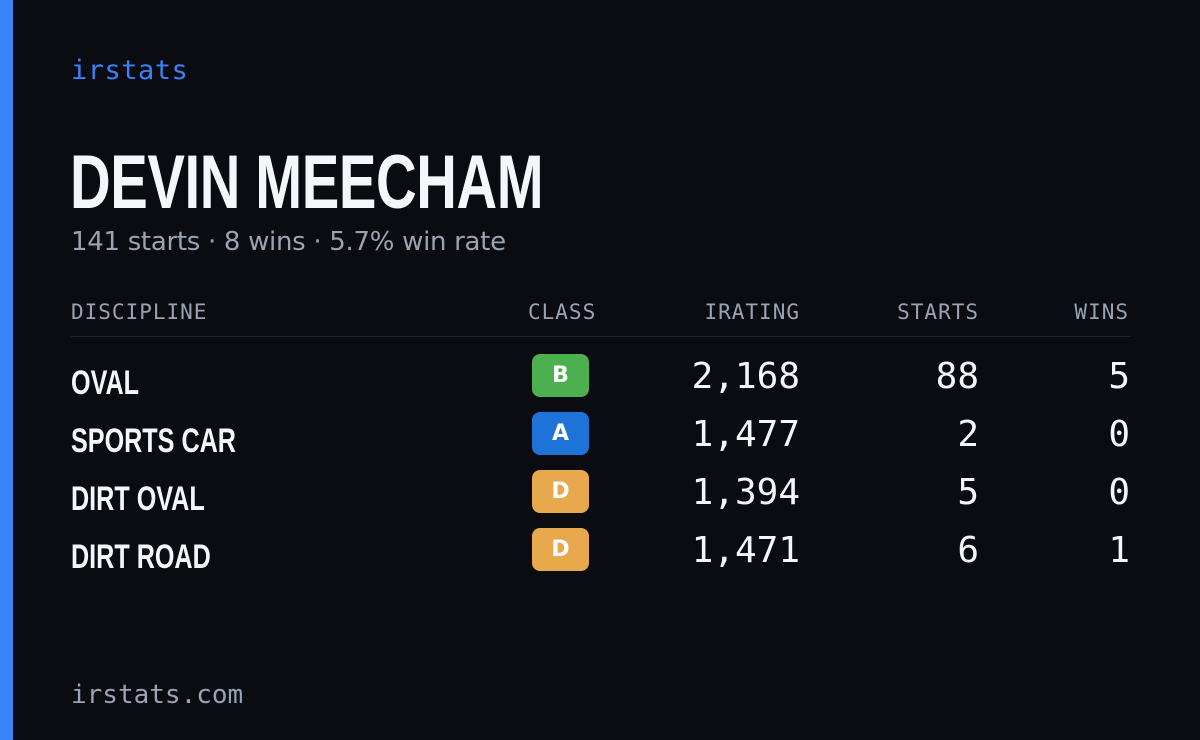 The height and width of the screenshot is (740, 1200). Describe the element at coordinates (560, 433) in the screenshot. I see `license-class-badge: A` at that location.